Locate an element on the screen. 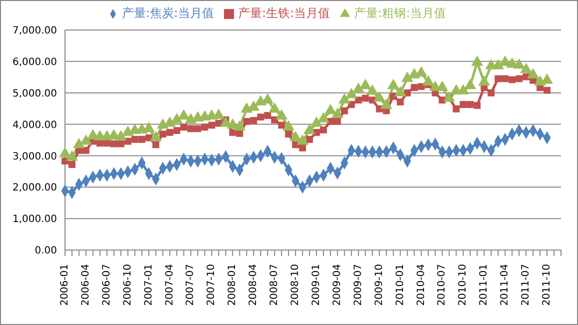  y-tick-label: 3,000.00 is located at coordinates (34, 156).